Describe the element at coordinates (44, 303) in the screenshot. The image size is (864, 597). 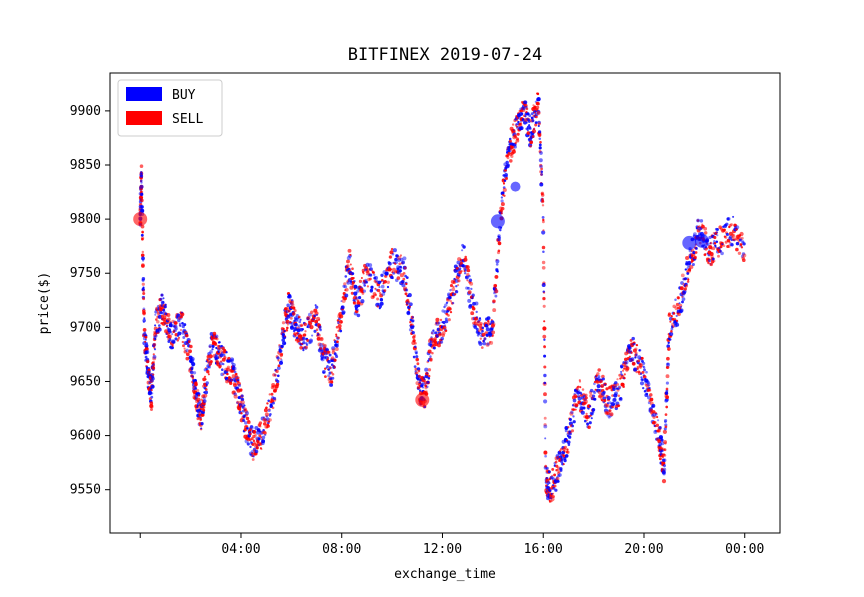
I see `y-axis-label: price($)` at that location.